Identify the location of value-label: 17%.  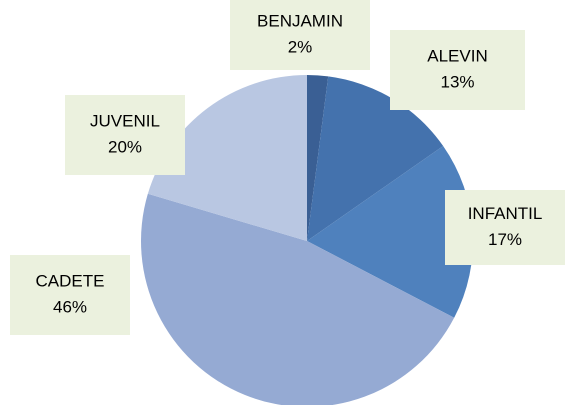
(505, 239).